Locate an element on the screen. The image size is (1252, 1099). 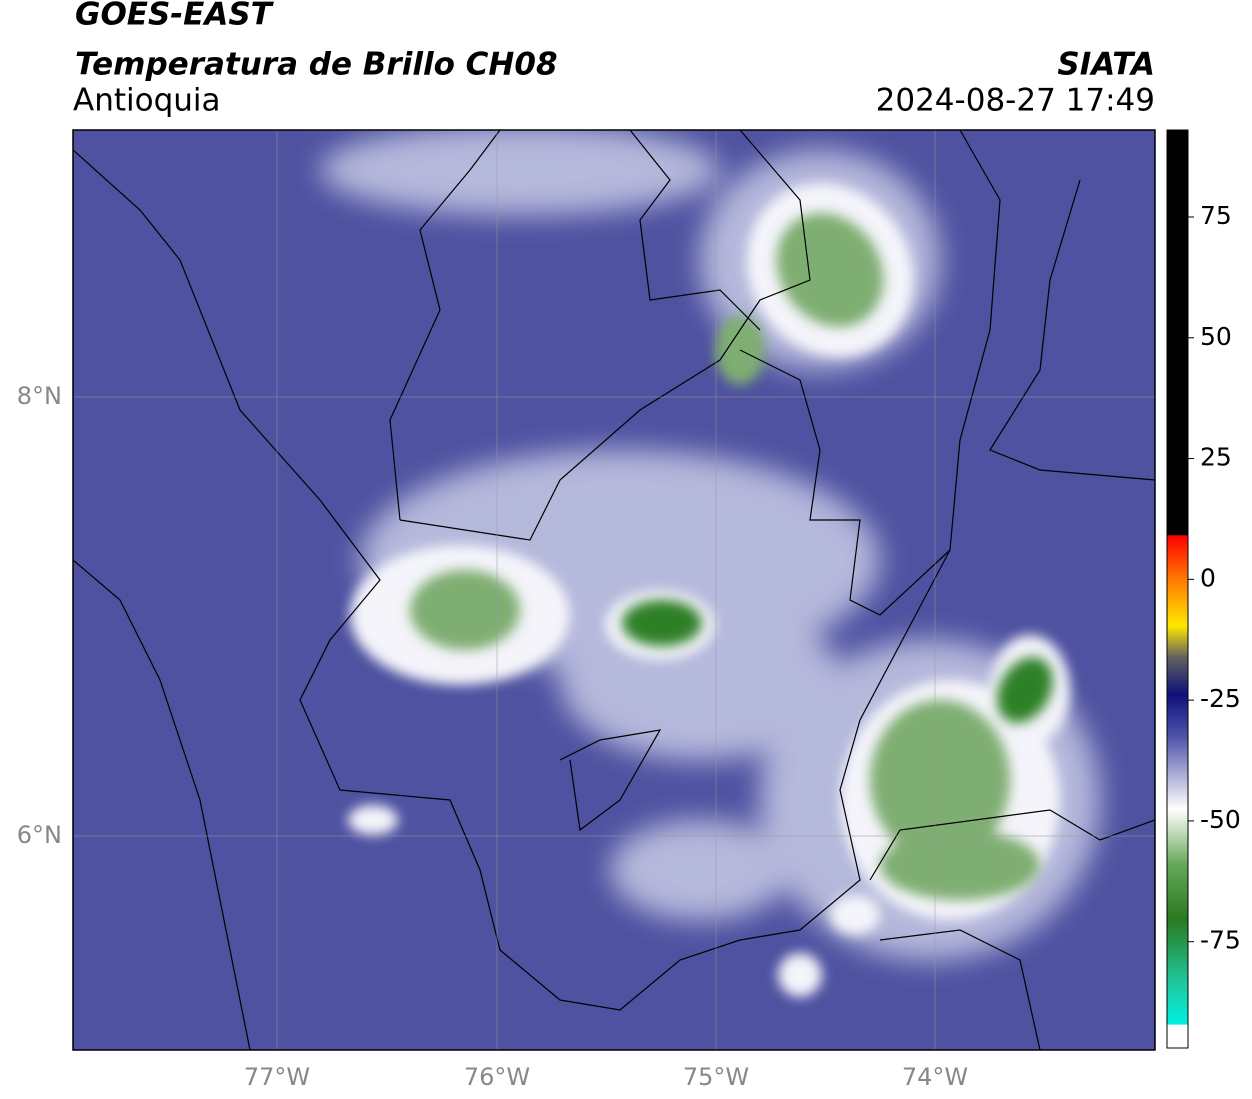
colorbar-tick-label: 50 is located at coordinates (1216, 336).